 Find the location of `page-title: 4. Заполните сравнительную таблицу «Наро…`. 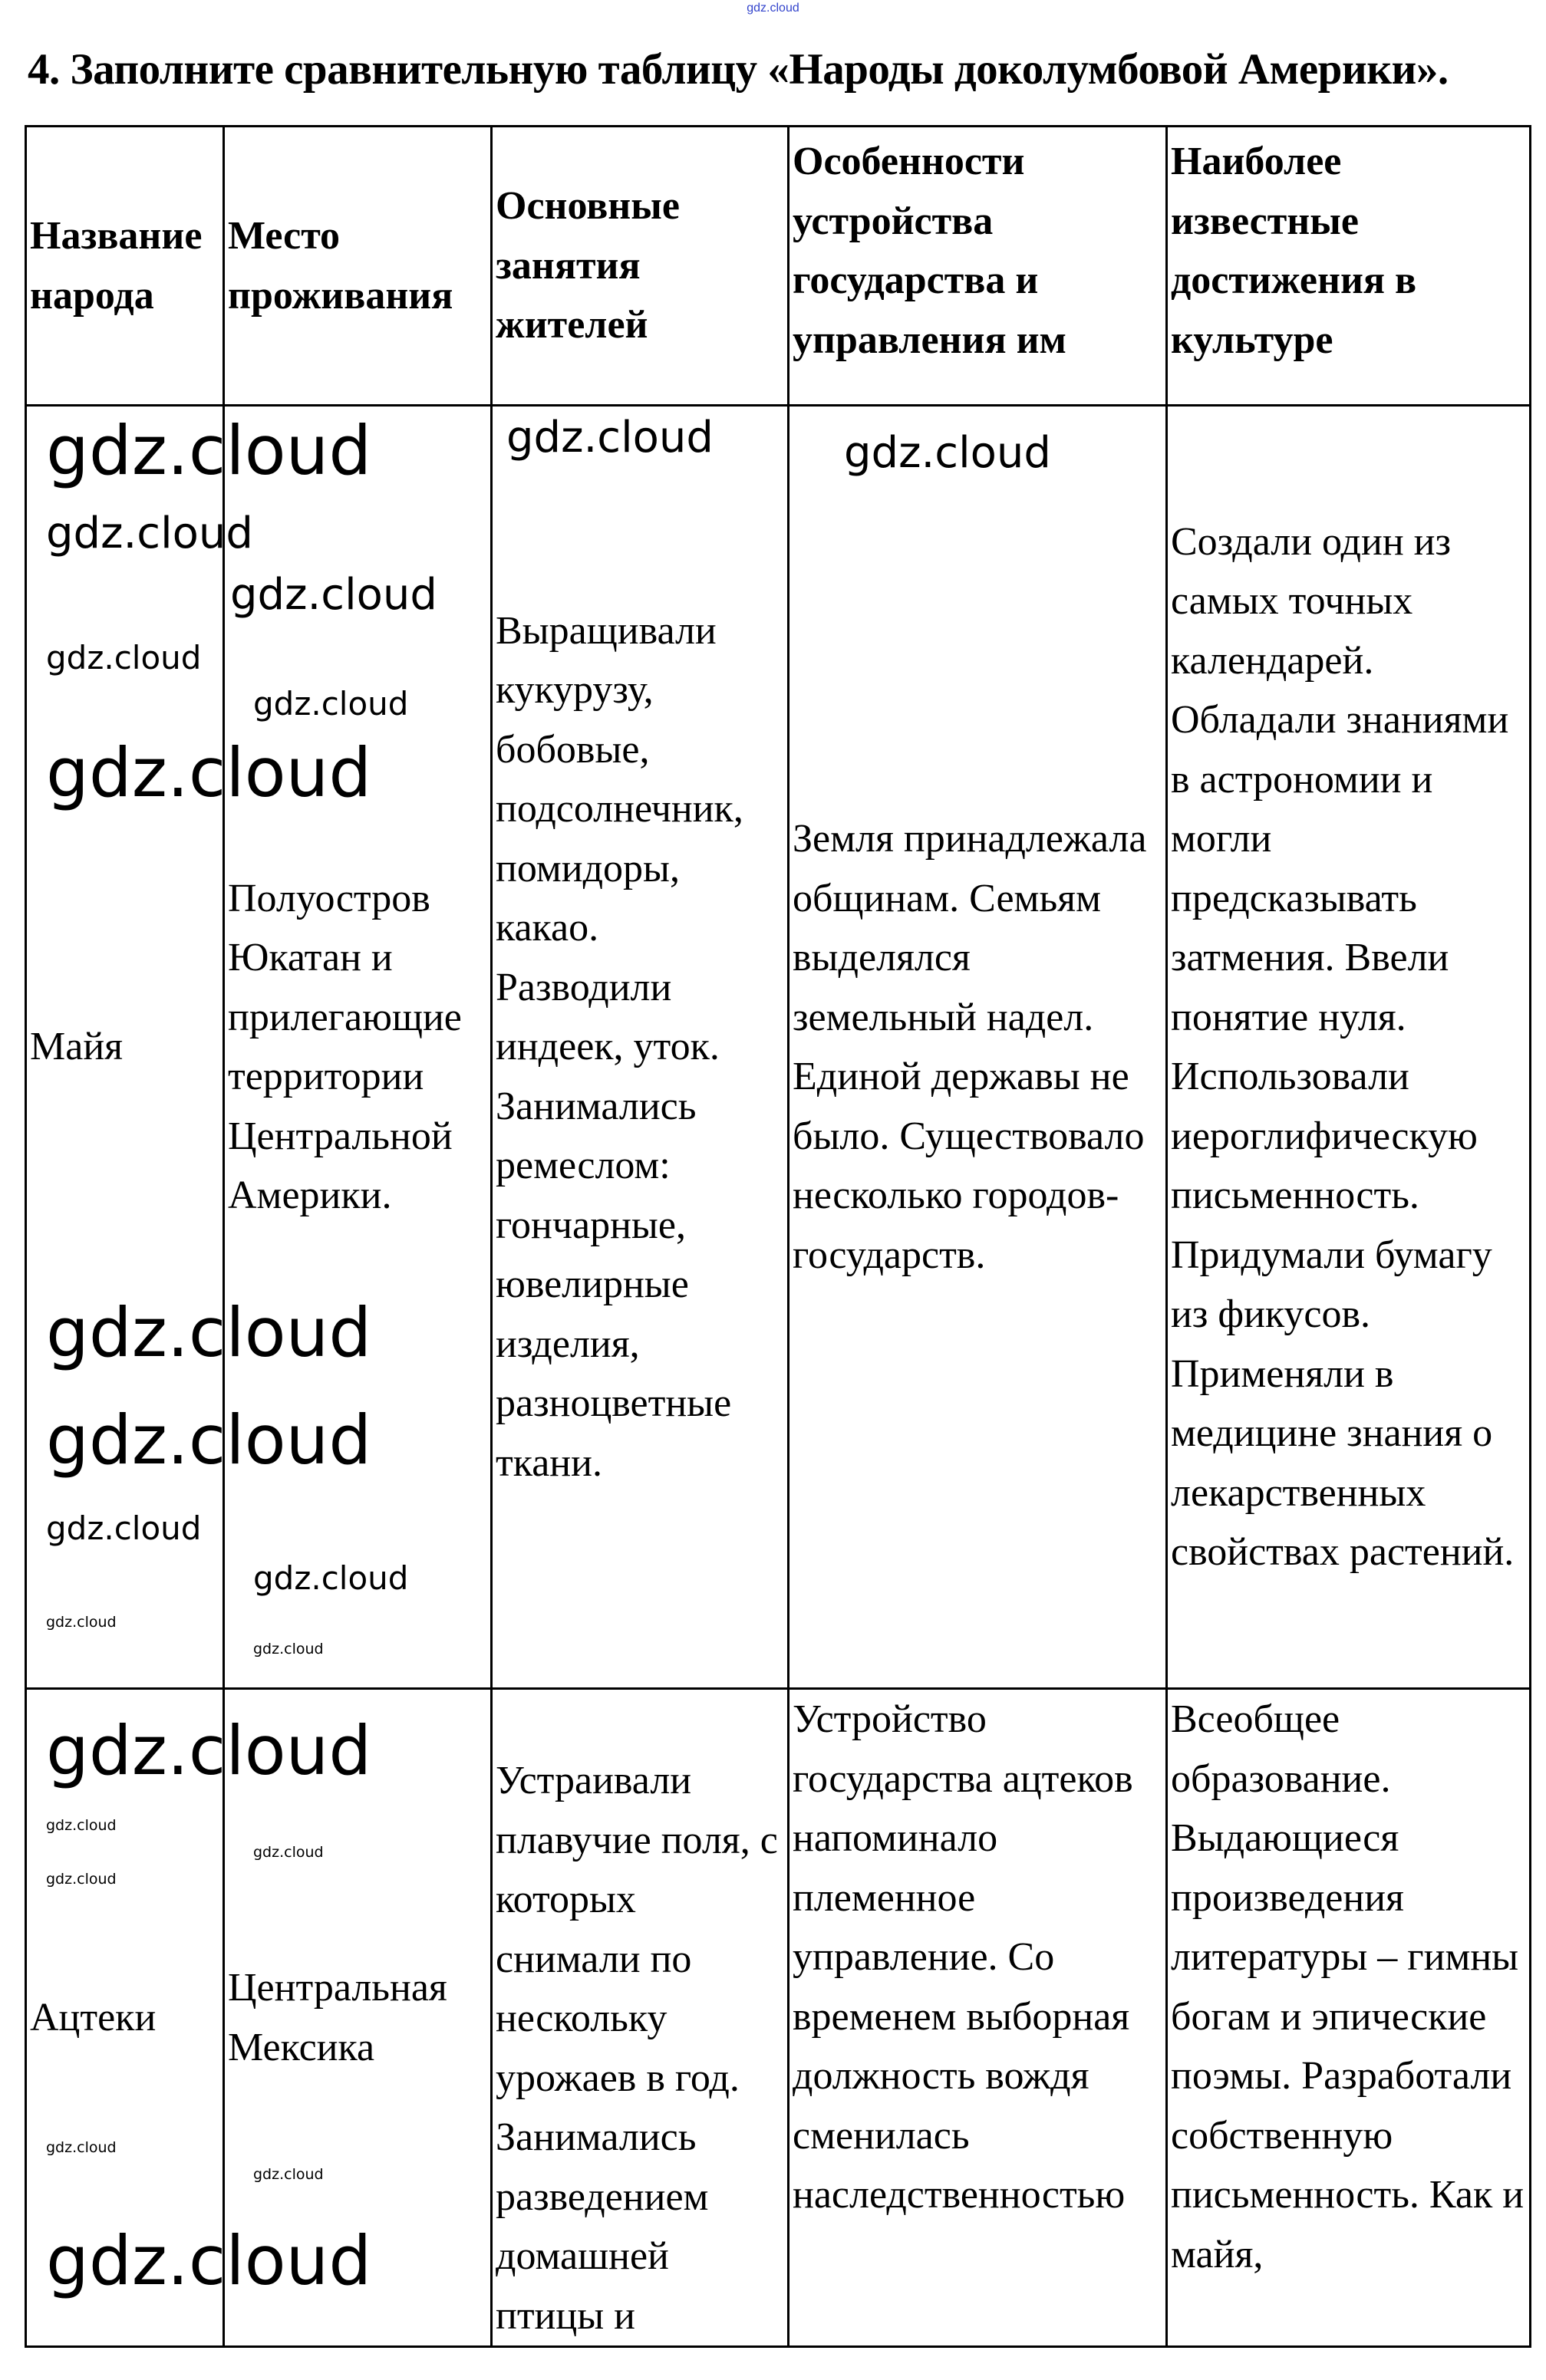

page-title: 4. Заполните сравнительную таблицу «Наро… is located at coordinates (738, 69).